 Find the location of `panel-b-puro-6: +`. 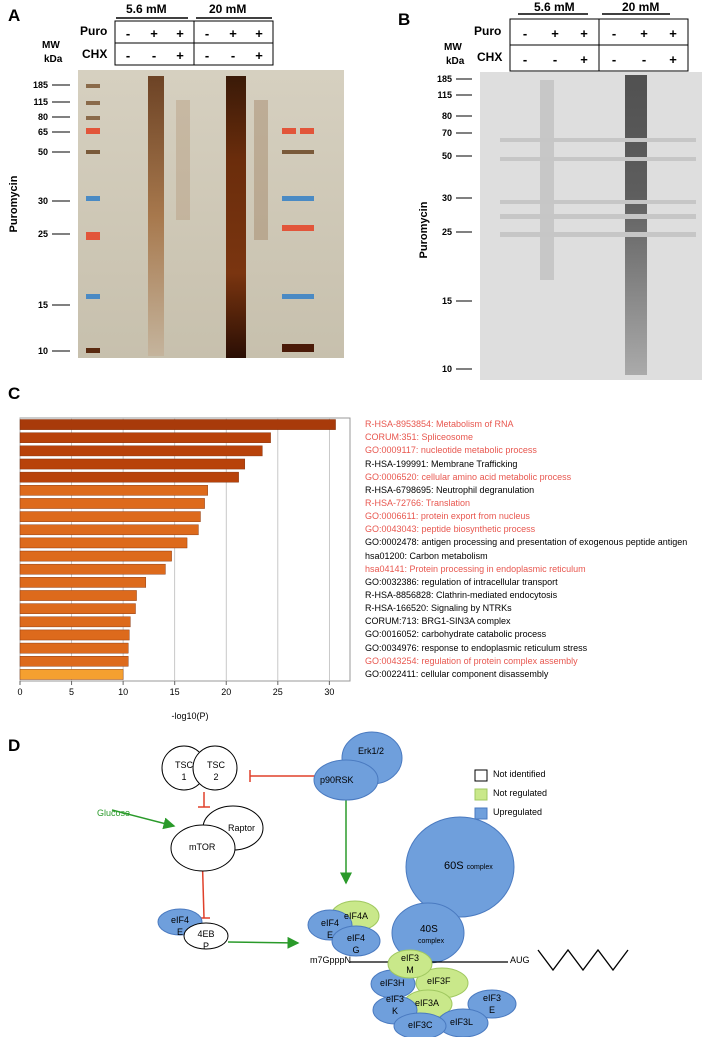

panel-b-puro-6: + is located at coordinates (673, 33).